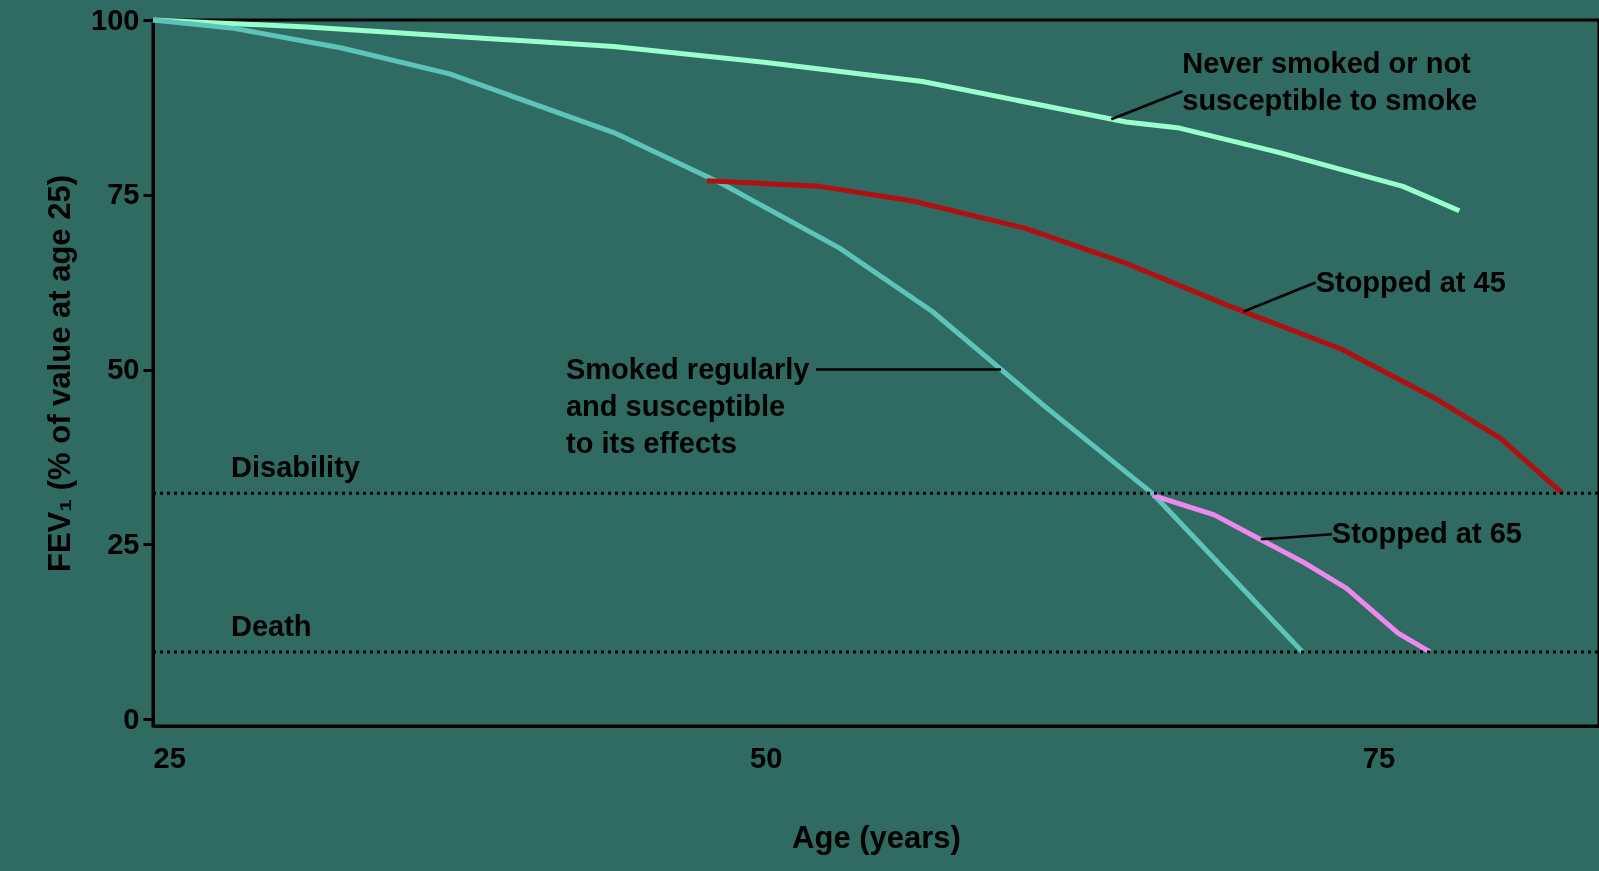 Image resolution: width=1599 pixels, height=871 pixels. I want to click on annotation: Stopped at 65, so click(1426, 533).